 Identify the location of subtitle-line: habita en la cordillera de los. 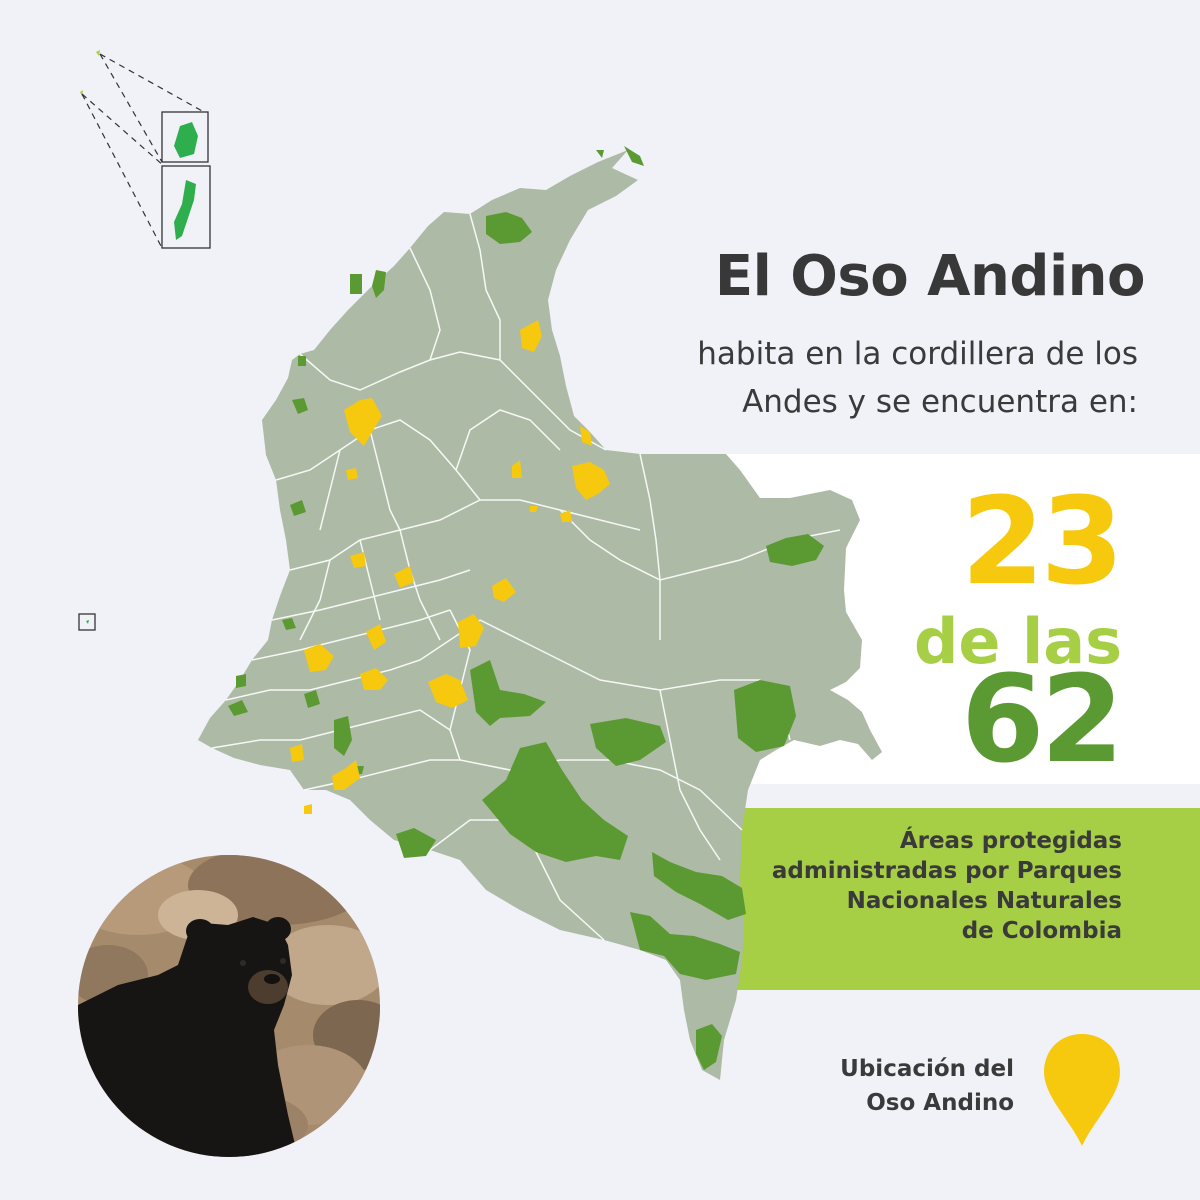
(917, 354).